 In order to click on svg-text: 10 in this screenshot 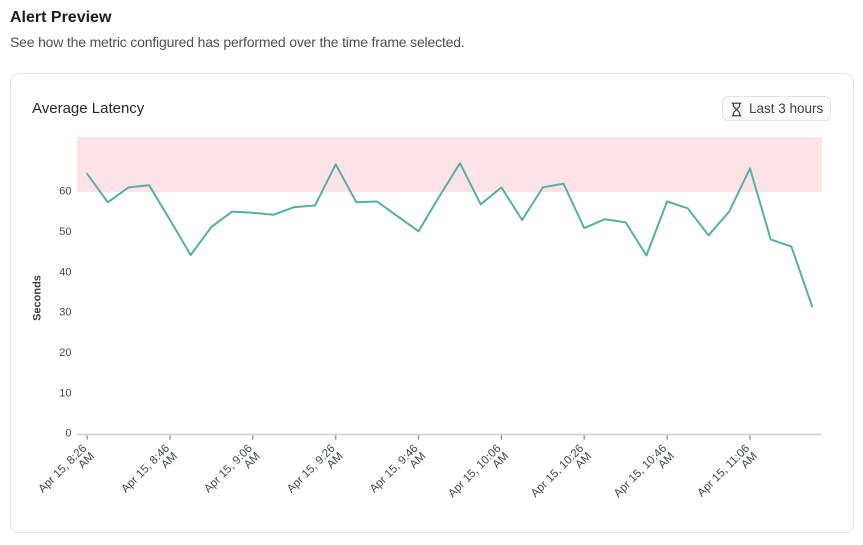, I will do `click(65, 393)`.